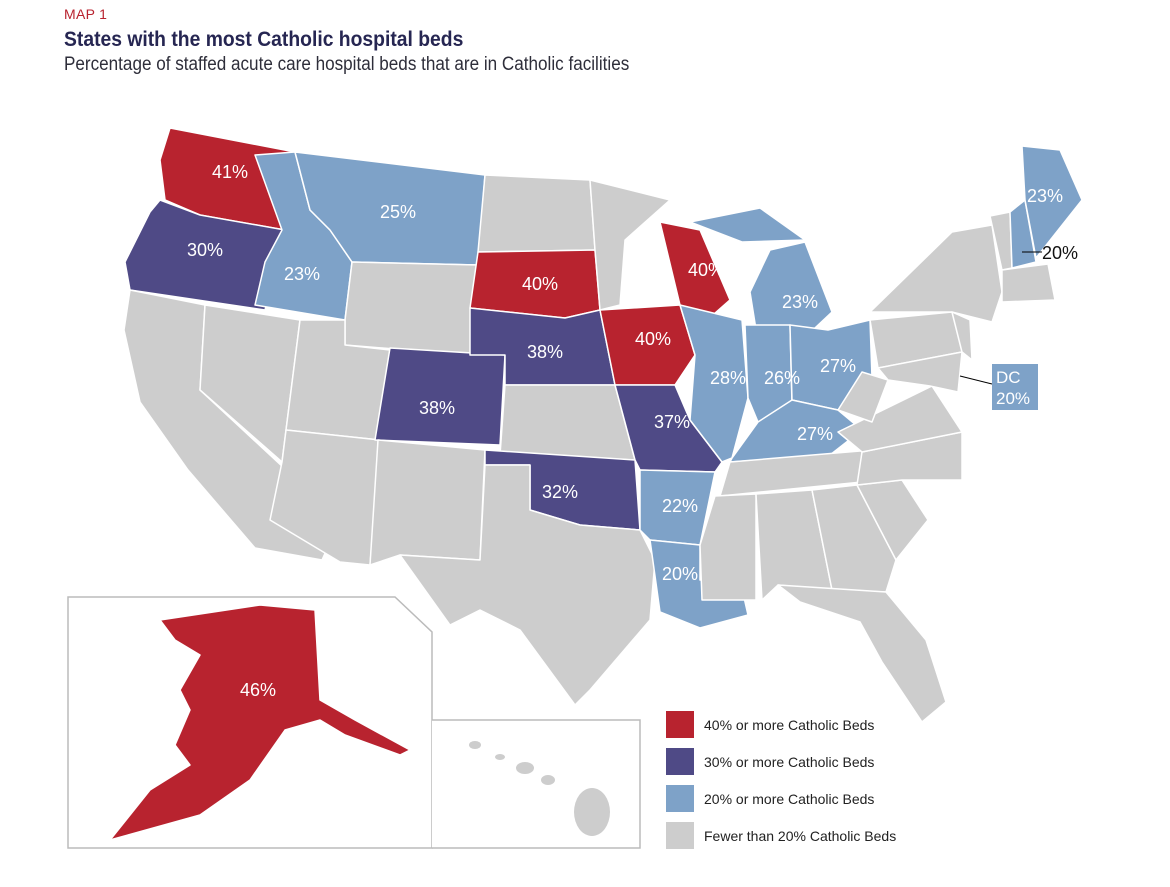 The image size is (1170, 887). Describe the element at coordinates (838, 366) in the screenshot. I see `state-value-oh: 27%` at that location.